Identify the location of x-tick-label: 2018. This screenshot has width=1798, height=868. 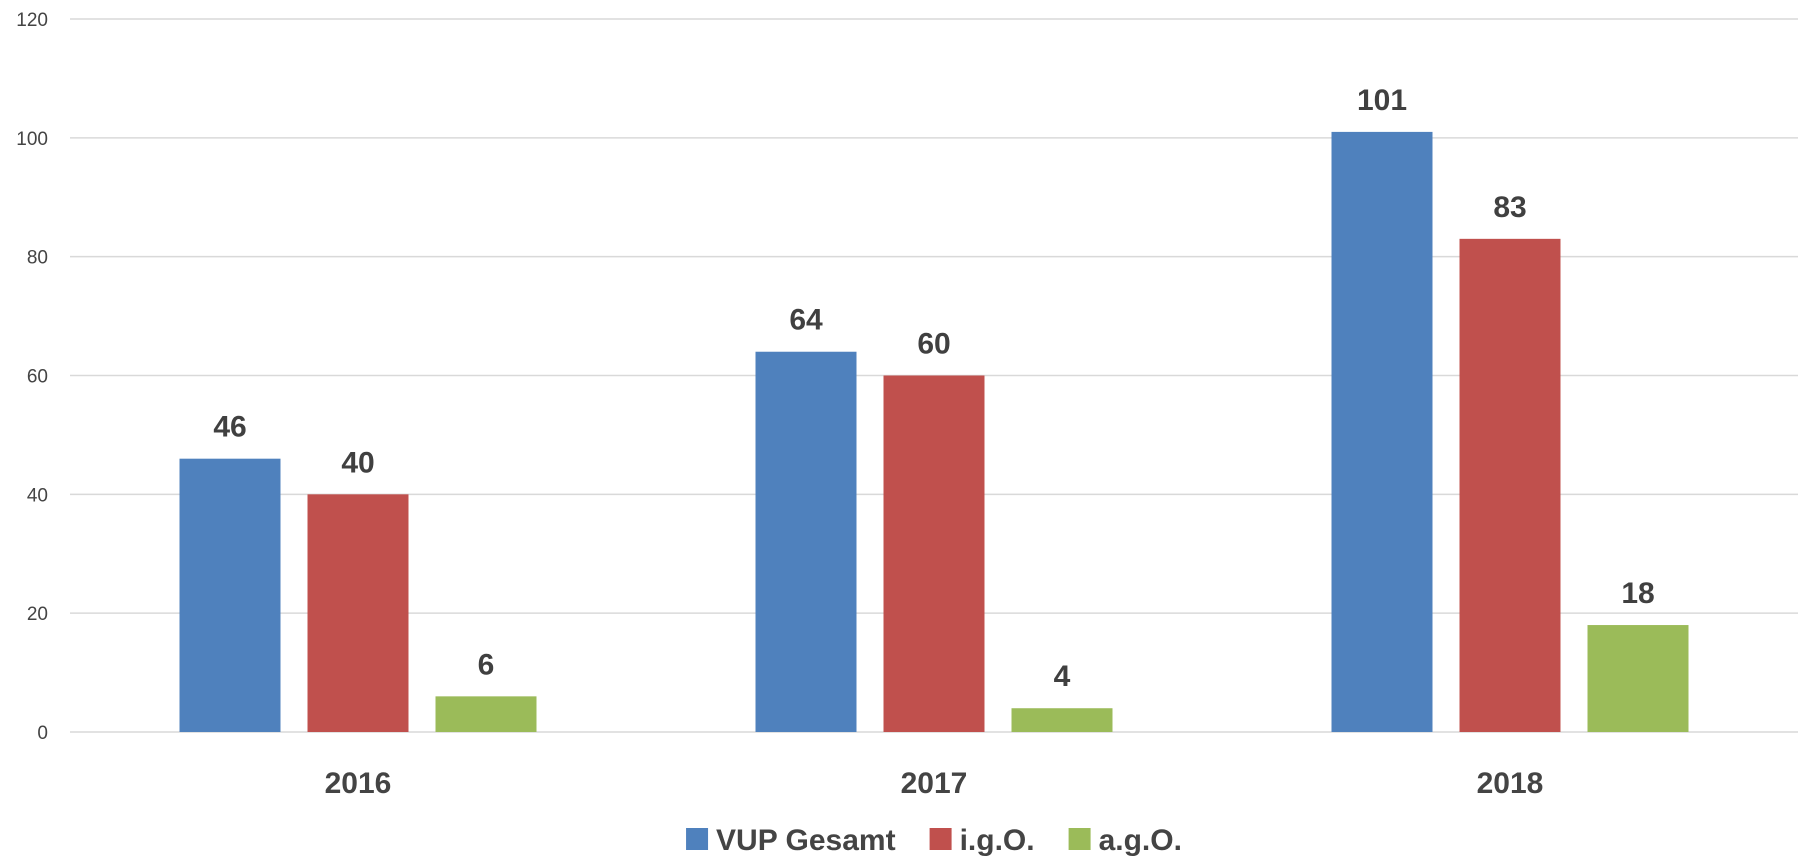
(1510, 783).